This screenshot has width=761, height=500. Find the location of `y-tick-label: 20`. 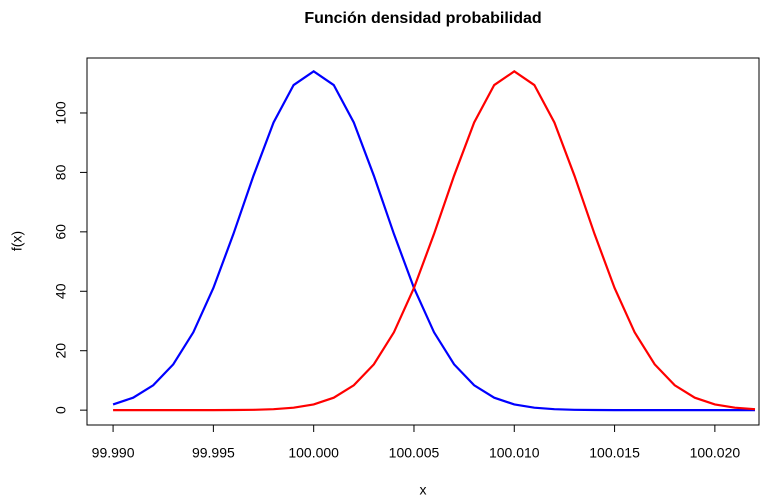

y-tick-label: 20 is located at coordinates (61, 351).